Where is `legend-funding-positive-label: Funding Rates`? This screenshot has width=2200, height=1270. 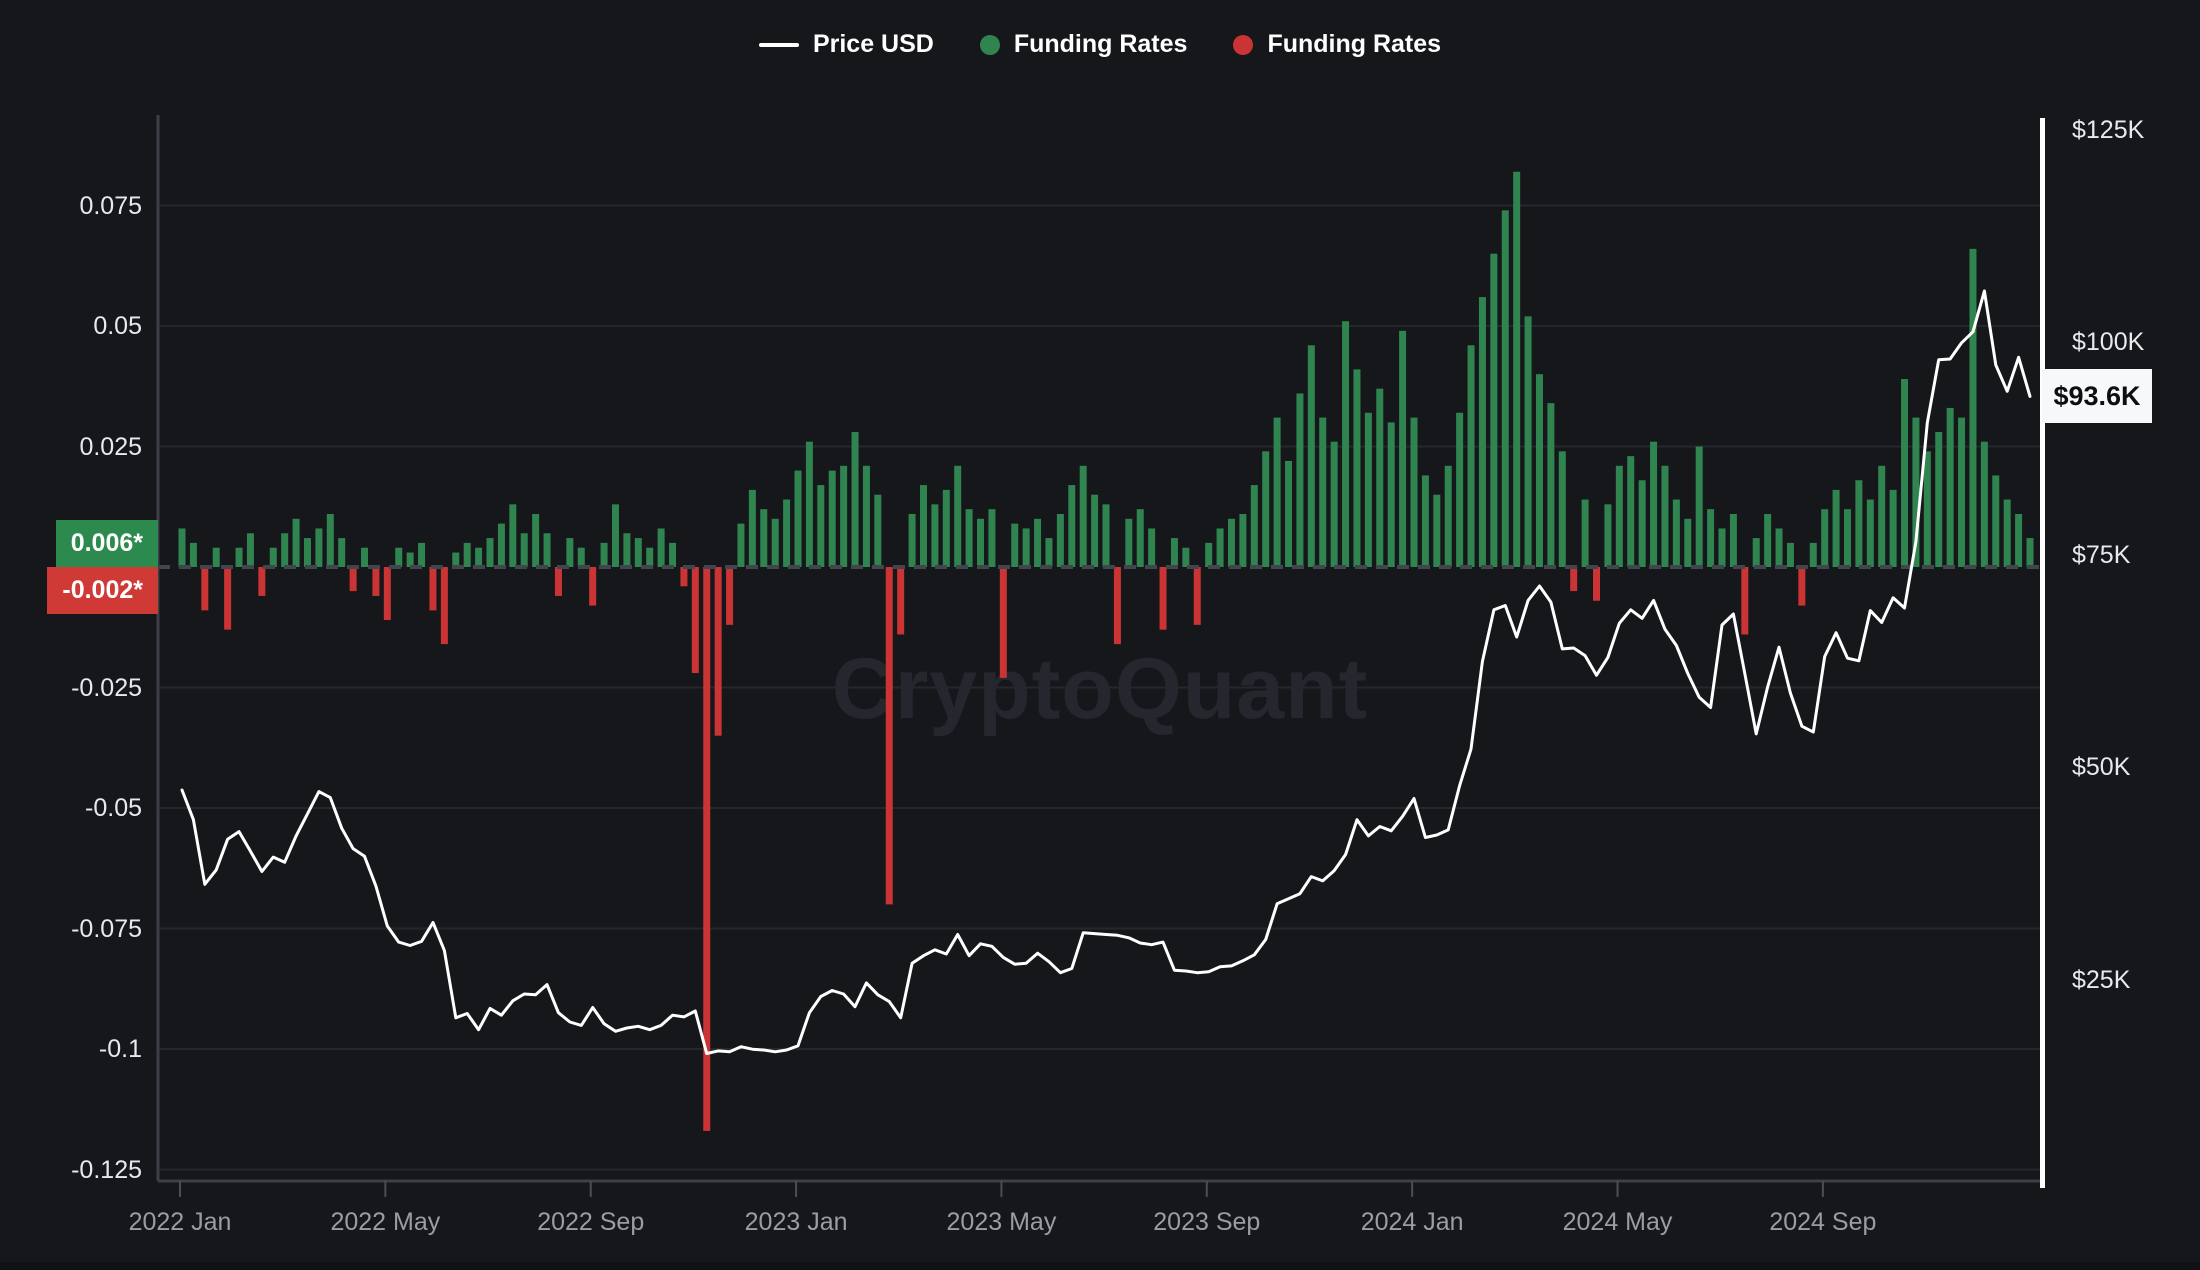 legend-funding-positive-label: Funding Rates is located at coordinates (1100, 44).